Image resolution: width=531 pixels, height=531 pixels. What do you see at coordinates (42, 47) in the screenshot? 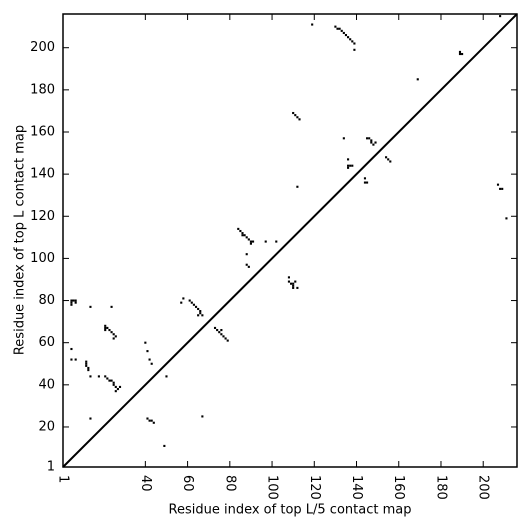
I see `y-tick-label: 200` at bounding box center [42, 47].